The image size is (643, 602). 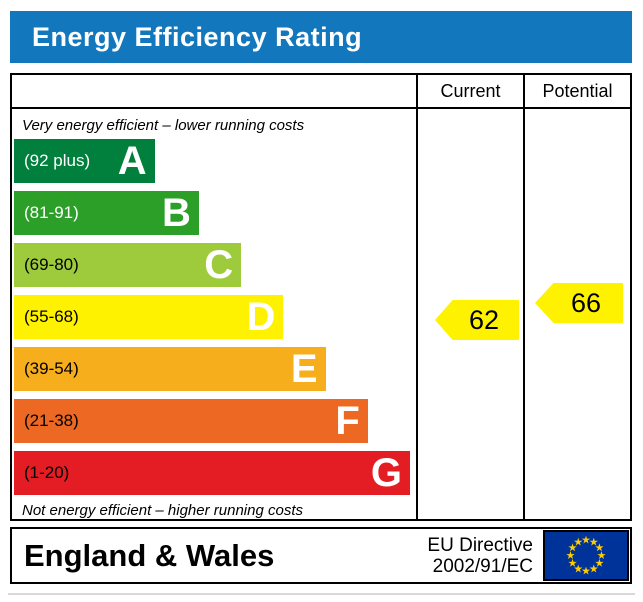 What do you see at coordinates (51, 264) in the screenshot?
I see `band-c-range: (69-80)` at bounding box center [51, 264].